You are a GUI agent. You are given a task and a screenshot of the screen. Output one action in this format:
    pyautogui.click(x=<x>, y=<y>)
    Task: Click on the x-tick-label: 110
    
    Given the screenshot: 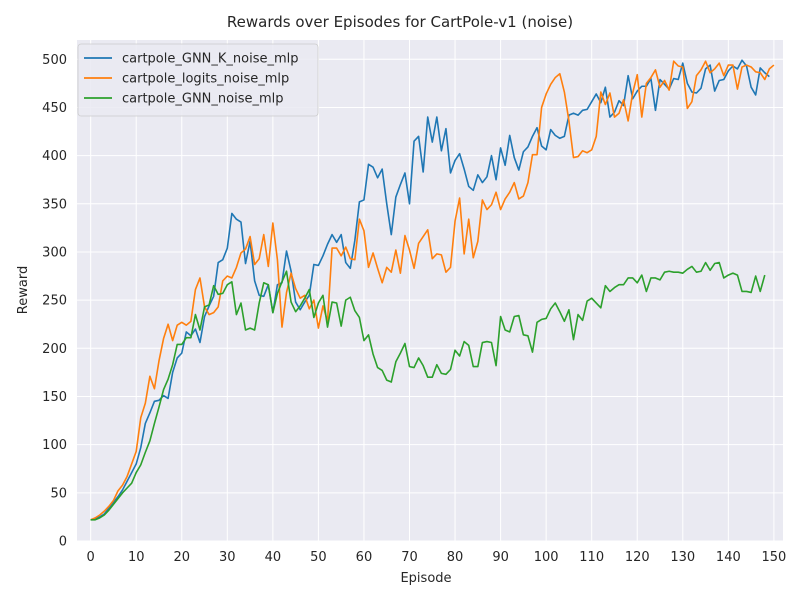 What is the action you would take?
    pyautogui.click(x=591, y=557)
    